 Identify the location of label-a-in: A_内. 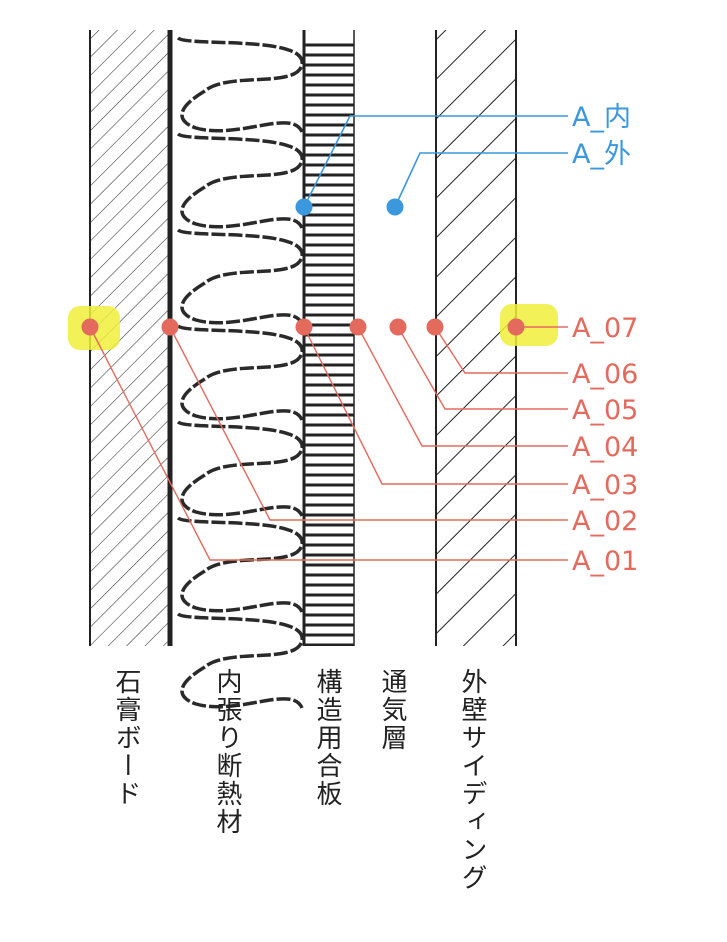
(601, 117).